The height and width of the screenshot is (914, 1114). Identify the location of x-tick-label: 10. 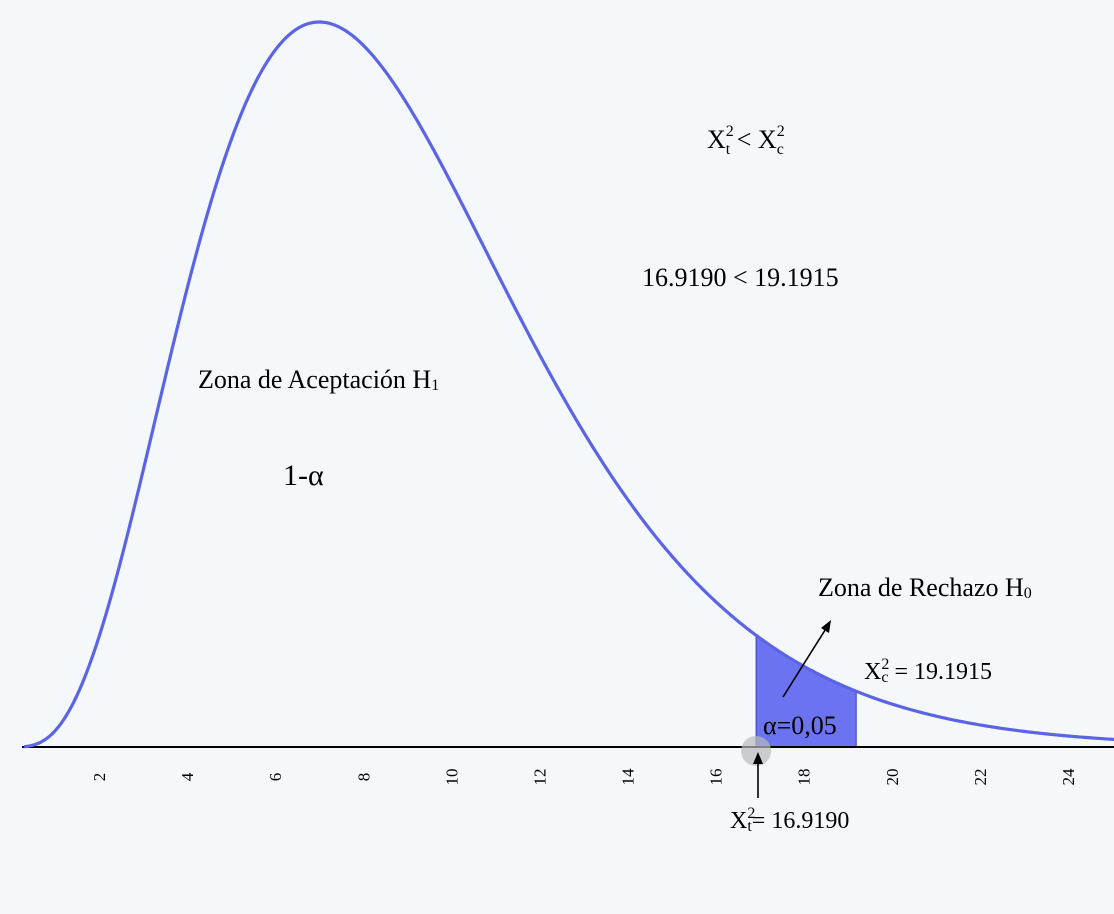
(451, 777).